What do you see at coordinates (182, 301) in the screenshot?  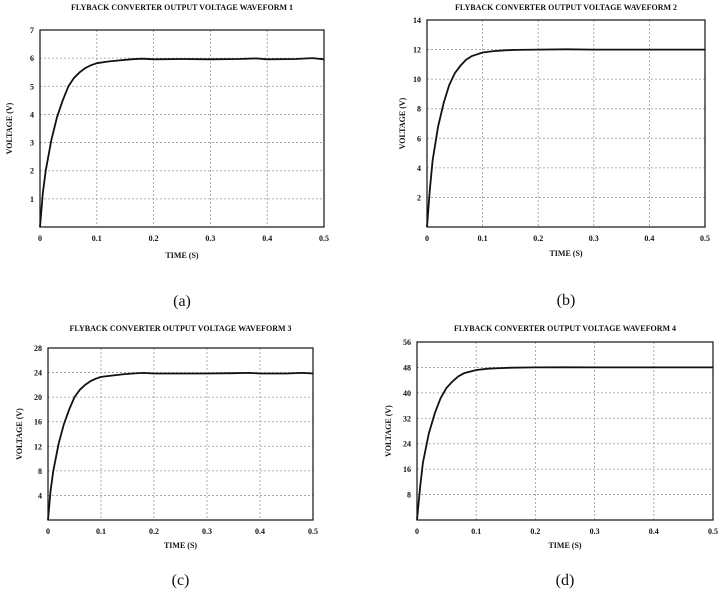 I see `panel-caption: (a)` at bounding box center [182, 301].